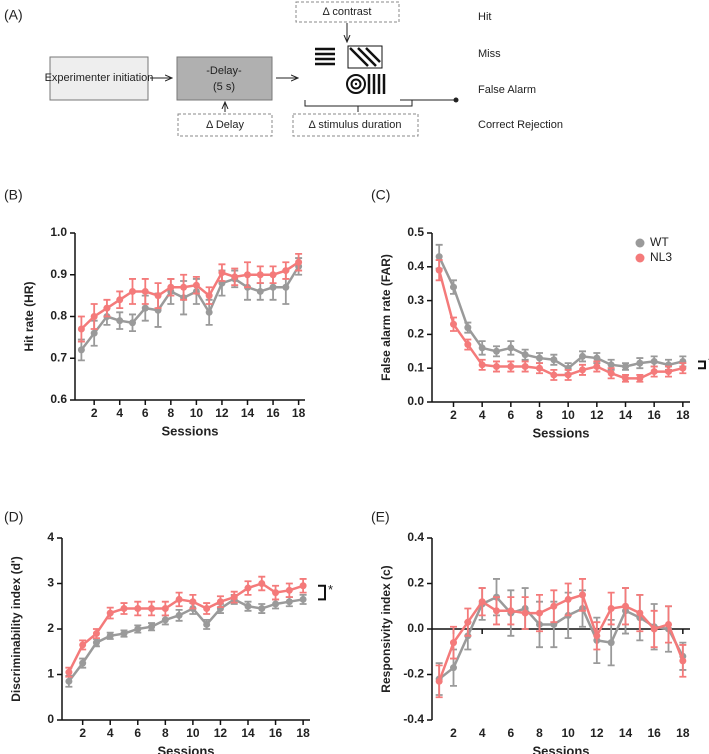  I want to click on y-tick-label: 0.6, so click(58, 399).